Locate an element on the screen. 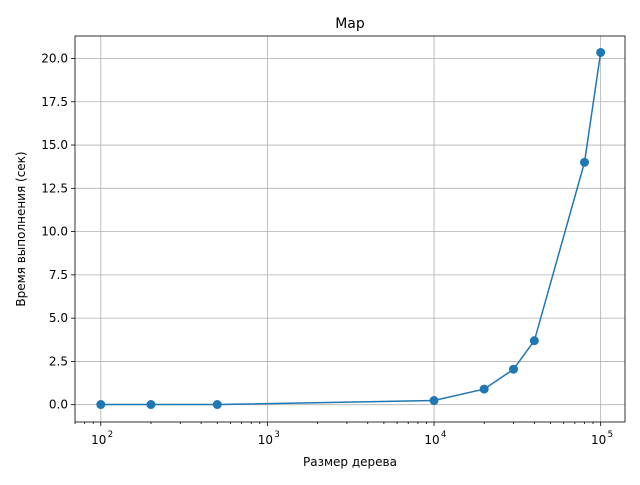 This screenshot has height=485, width=640. y-tick-label: 10.0 is located at coordinates (54, 232).